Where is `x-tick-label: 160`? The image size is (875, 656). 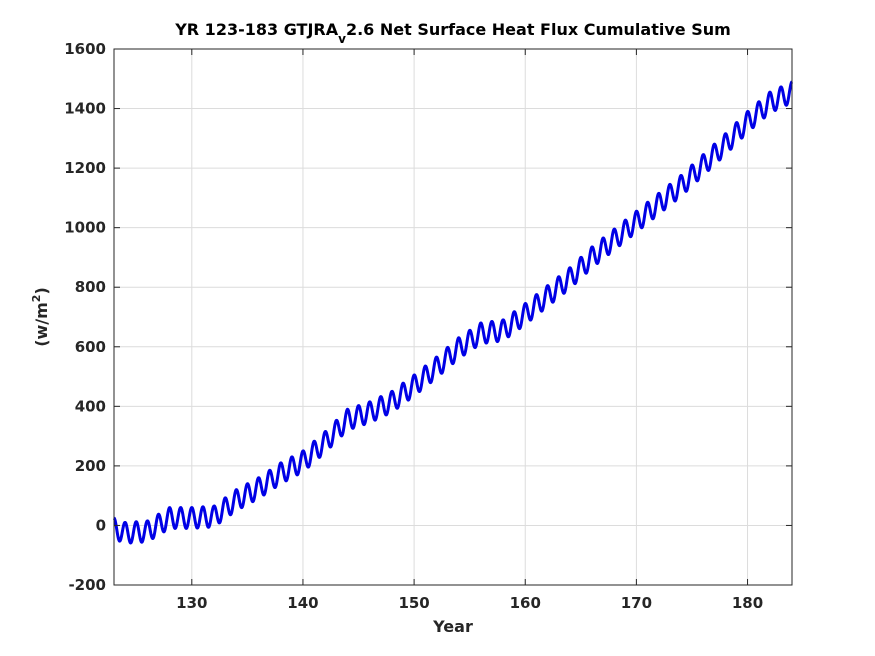 x-tick-label: 160 is located at coordinates (525, 603).